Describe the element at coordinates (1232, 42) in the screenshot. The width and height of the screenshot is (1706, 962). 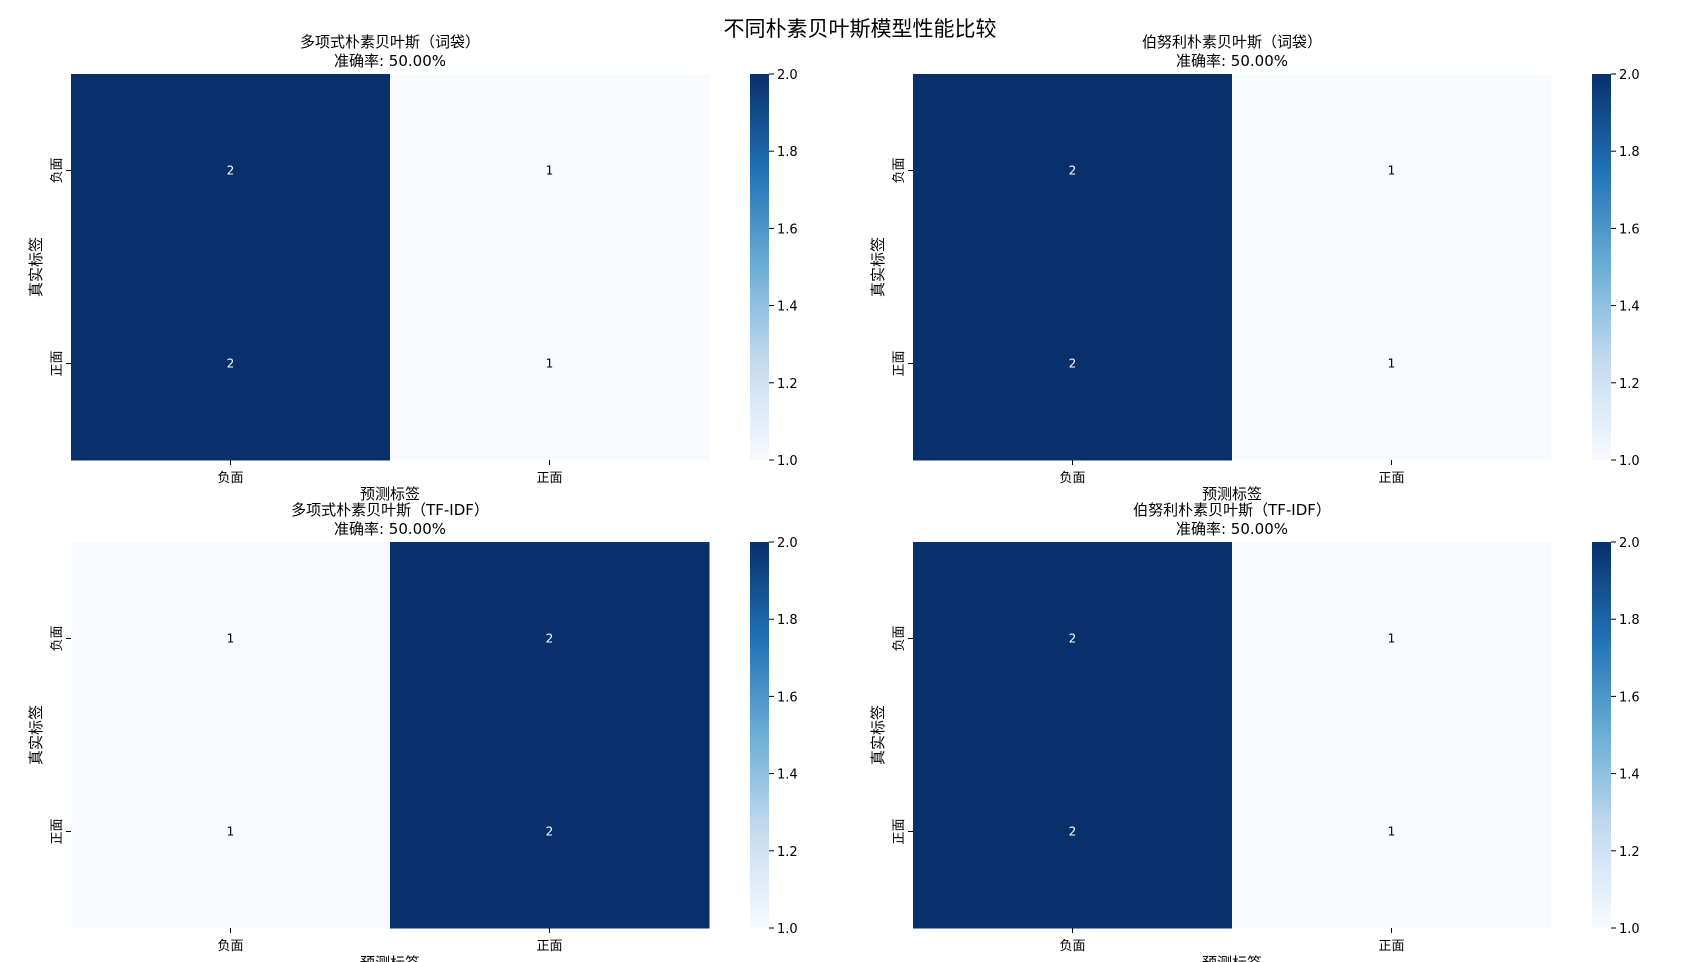
I see `panel-title: 伯努利朴素贝叶斯（词袋）` at that location.